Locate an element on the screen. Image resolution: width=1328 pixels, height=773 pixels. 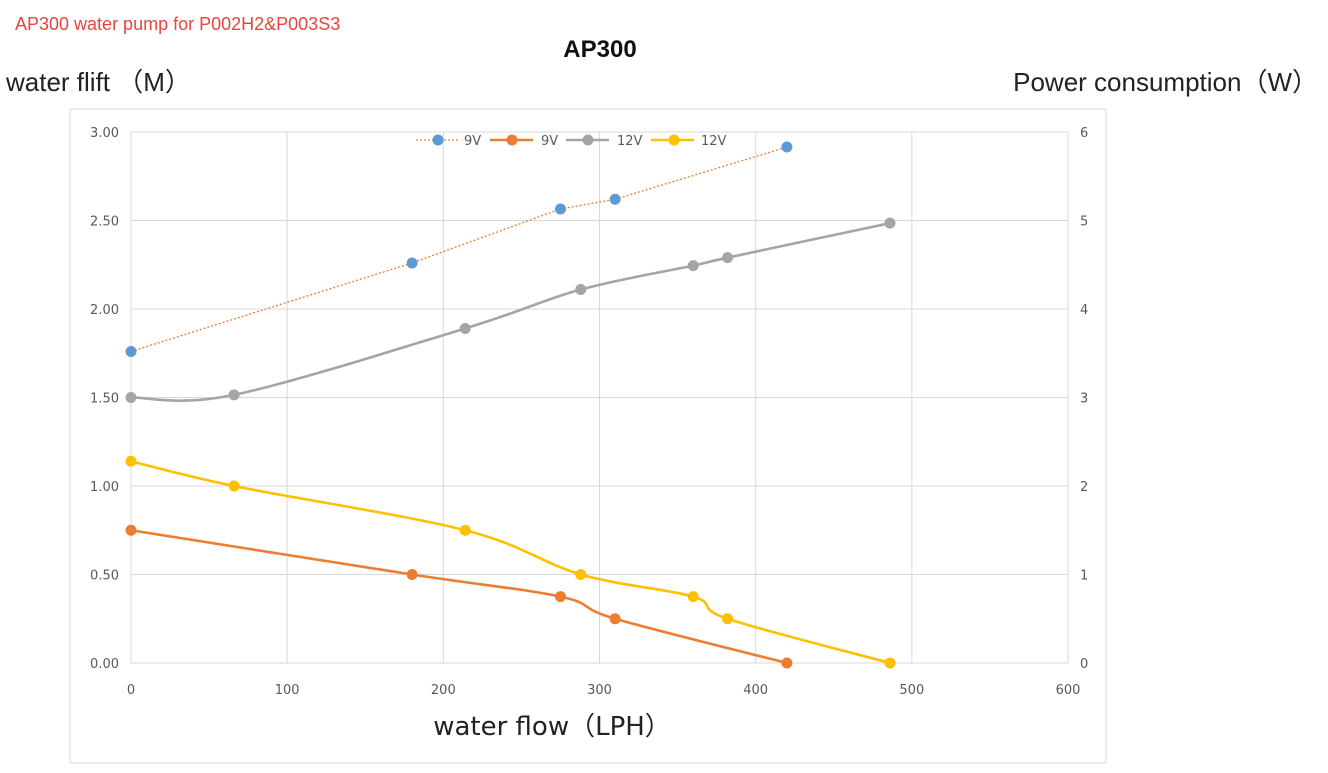
series-line is located at coordinates (459, 596).